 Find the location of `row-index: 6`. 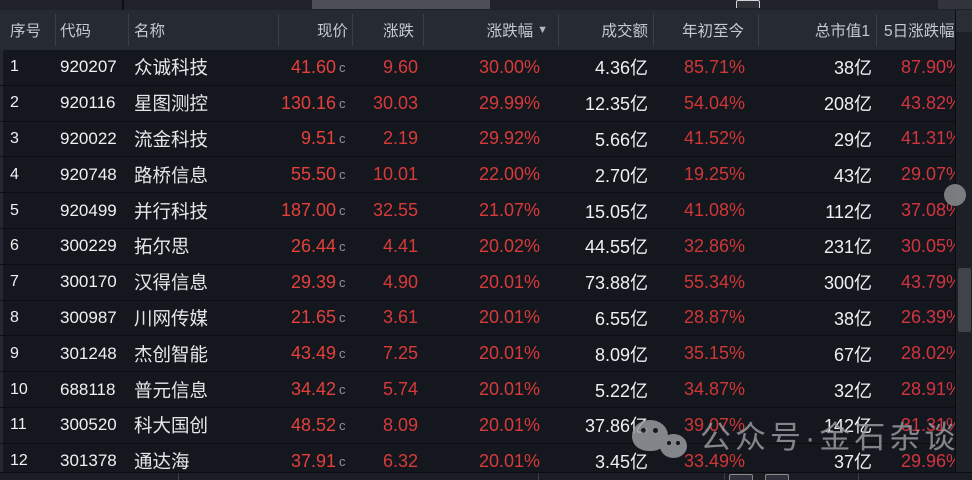

row-index: 6 is located at coordinates (14, 246).